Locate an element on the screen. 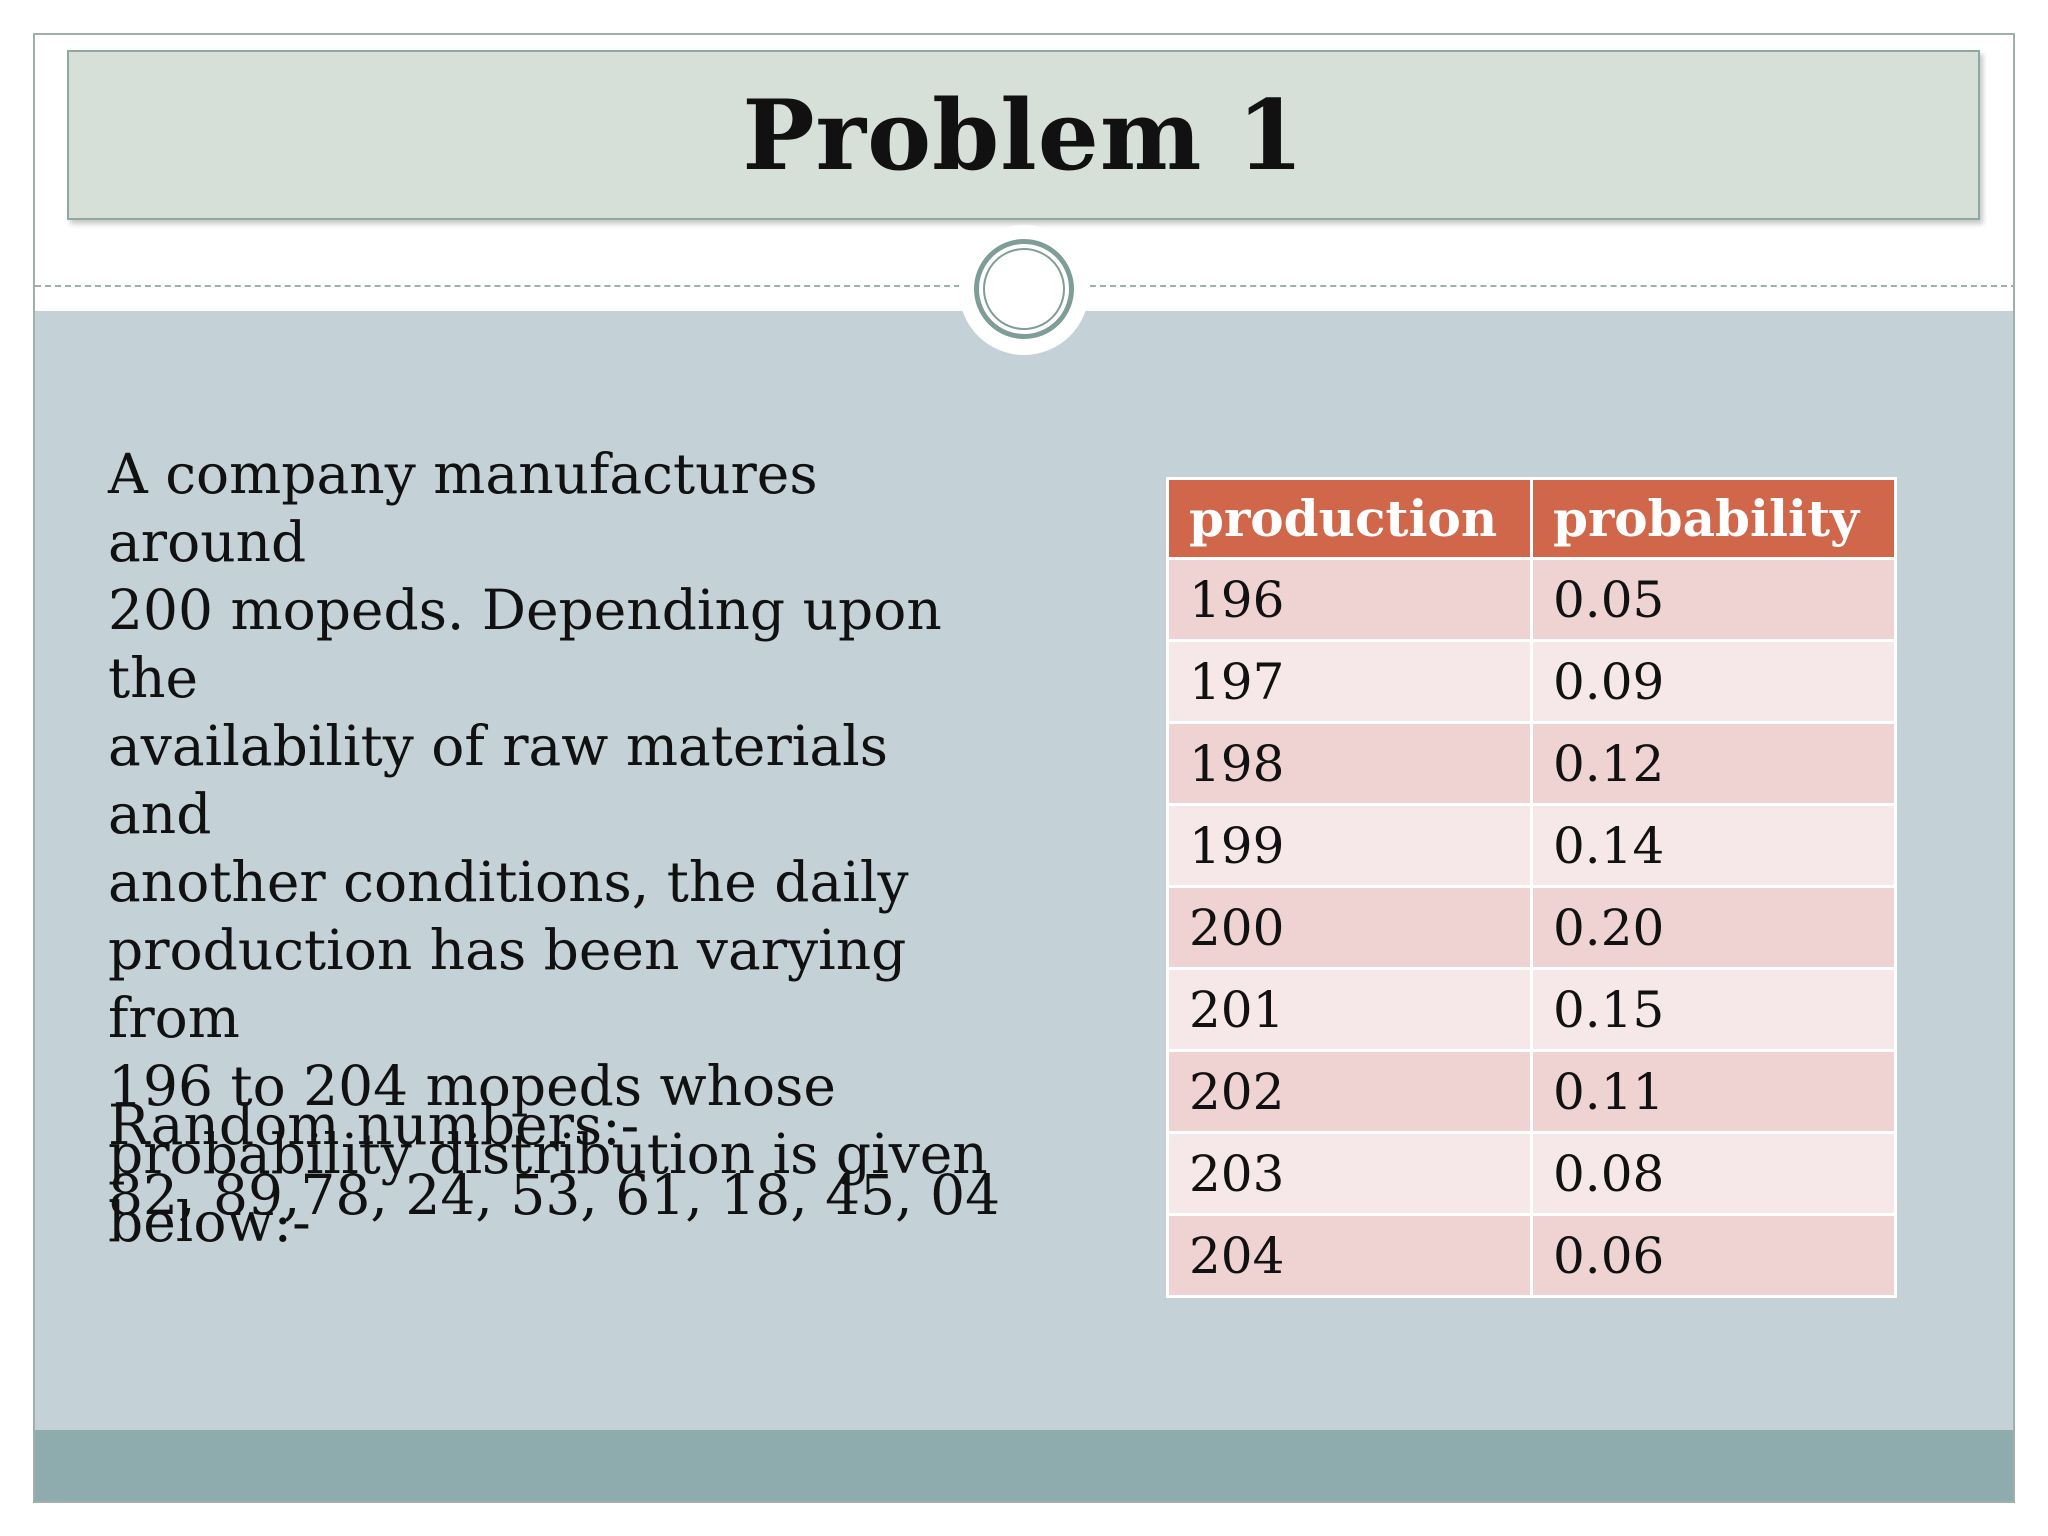 The image size is (2048, 1536). description-line: availability of raw materials and is located at coordinates (498, 780).